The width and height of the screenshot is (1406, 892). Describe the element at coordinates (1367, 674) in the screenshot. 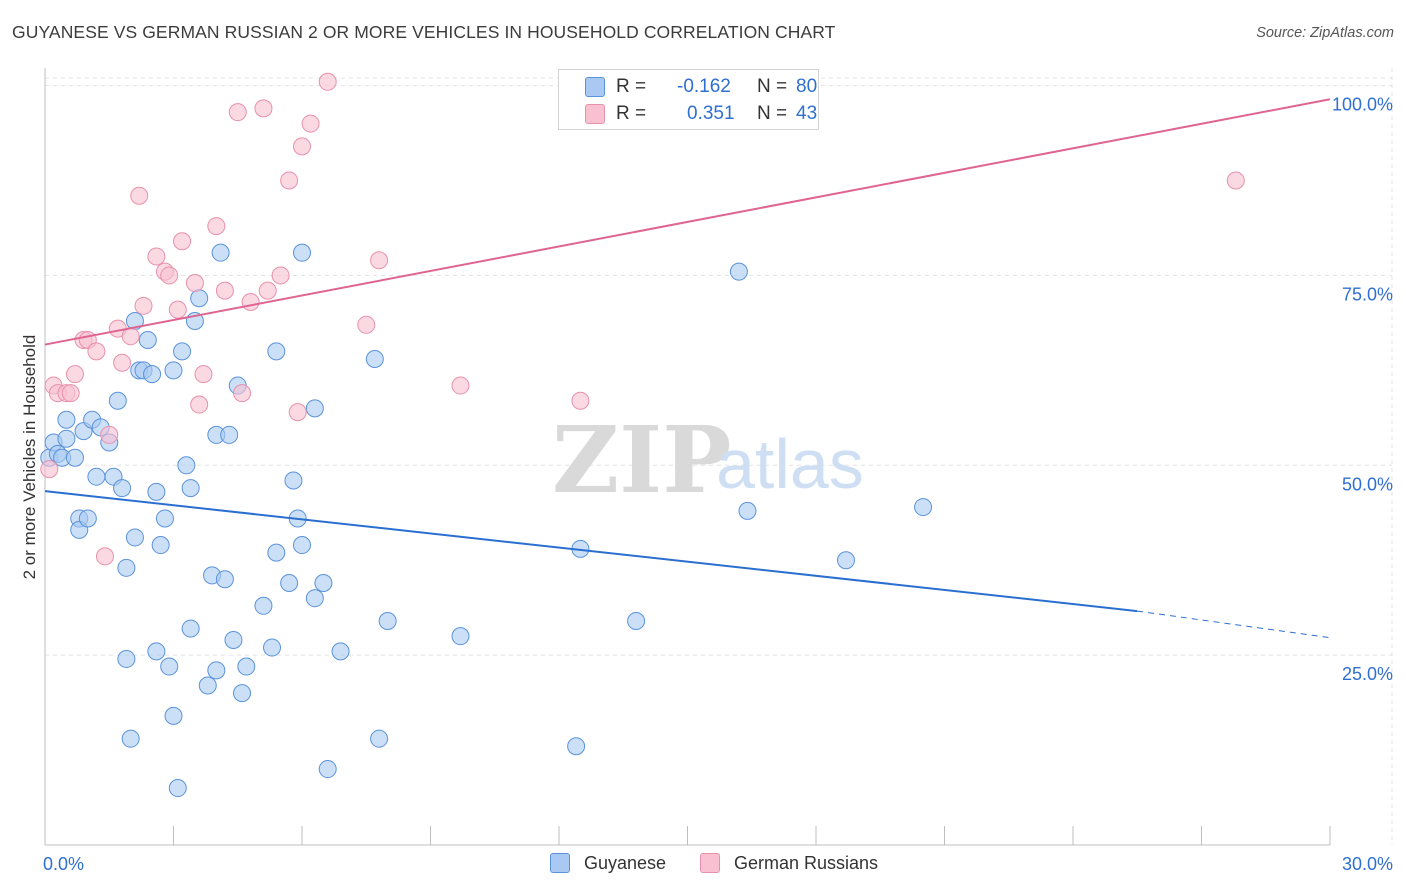

I see `y-tick-label: 25.0%` at that location.